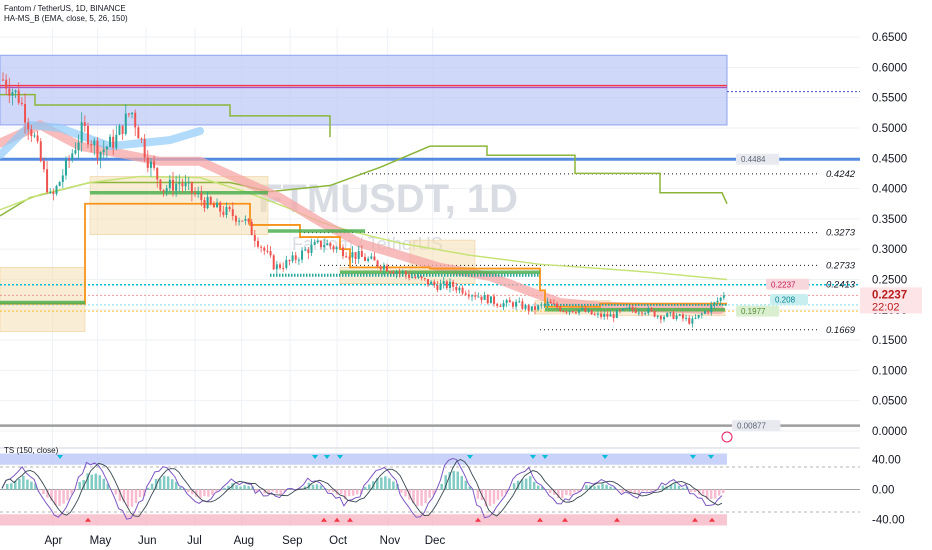  Describe the element at coordinates (363, 520) in the screenshot. I see `osc-lower-zone` at that location.